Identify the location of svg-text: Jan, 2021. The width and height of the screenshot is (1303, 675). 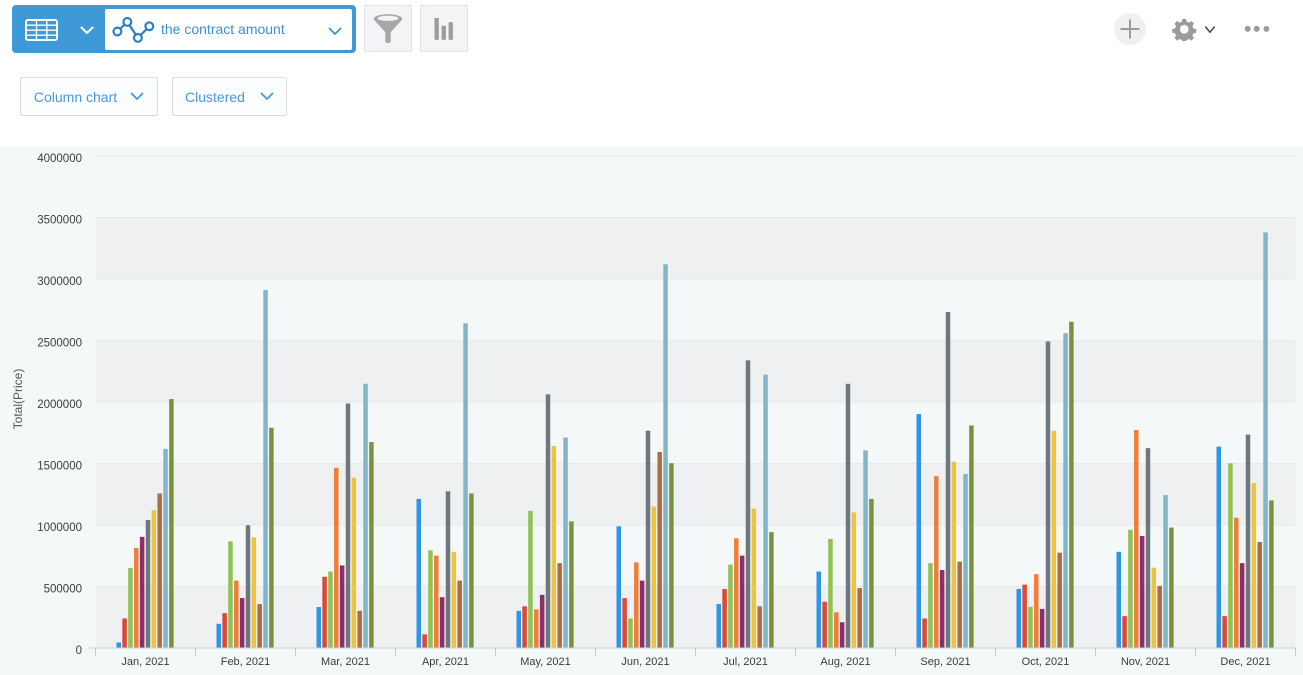
(145, 662).